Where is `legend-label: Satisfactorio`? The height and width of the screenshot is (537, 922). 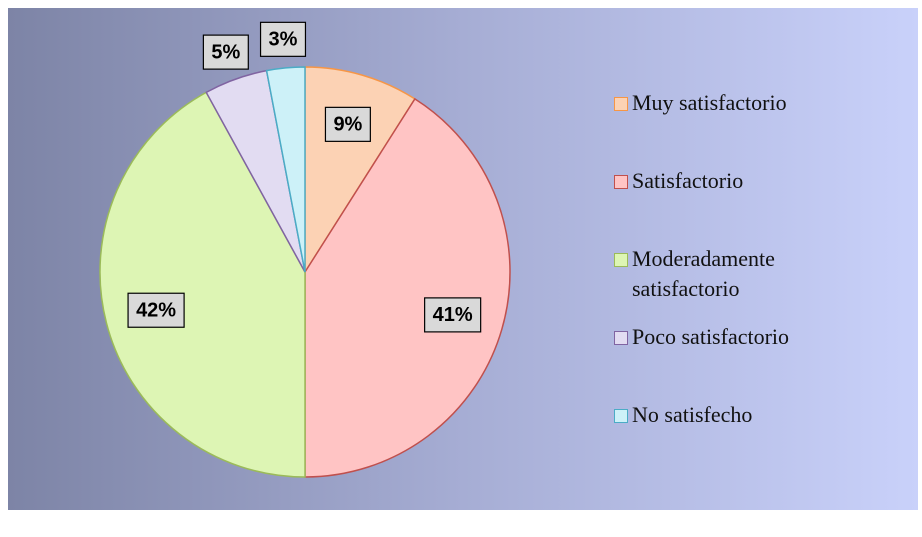 legend-label: Satisfactorio is located at coordinates (688, 180).